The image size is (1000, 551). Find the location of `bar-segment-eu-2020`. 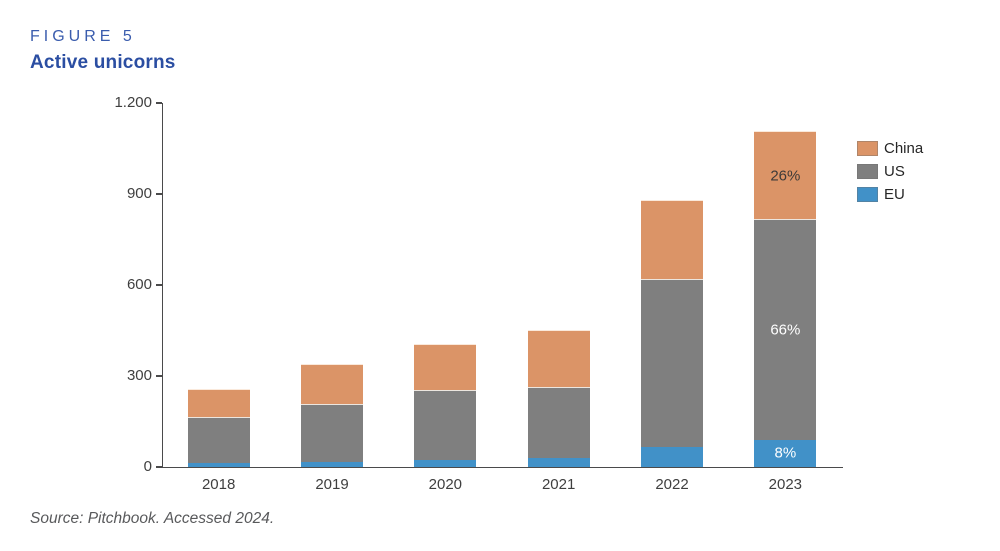

bar-segment-eu-2020 is located at coordinates (445, 463).